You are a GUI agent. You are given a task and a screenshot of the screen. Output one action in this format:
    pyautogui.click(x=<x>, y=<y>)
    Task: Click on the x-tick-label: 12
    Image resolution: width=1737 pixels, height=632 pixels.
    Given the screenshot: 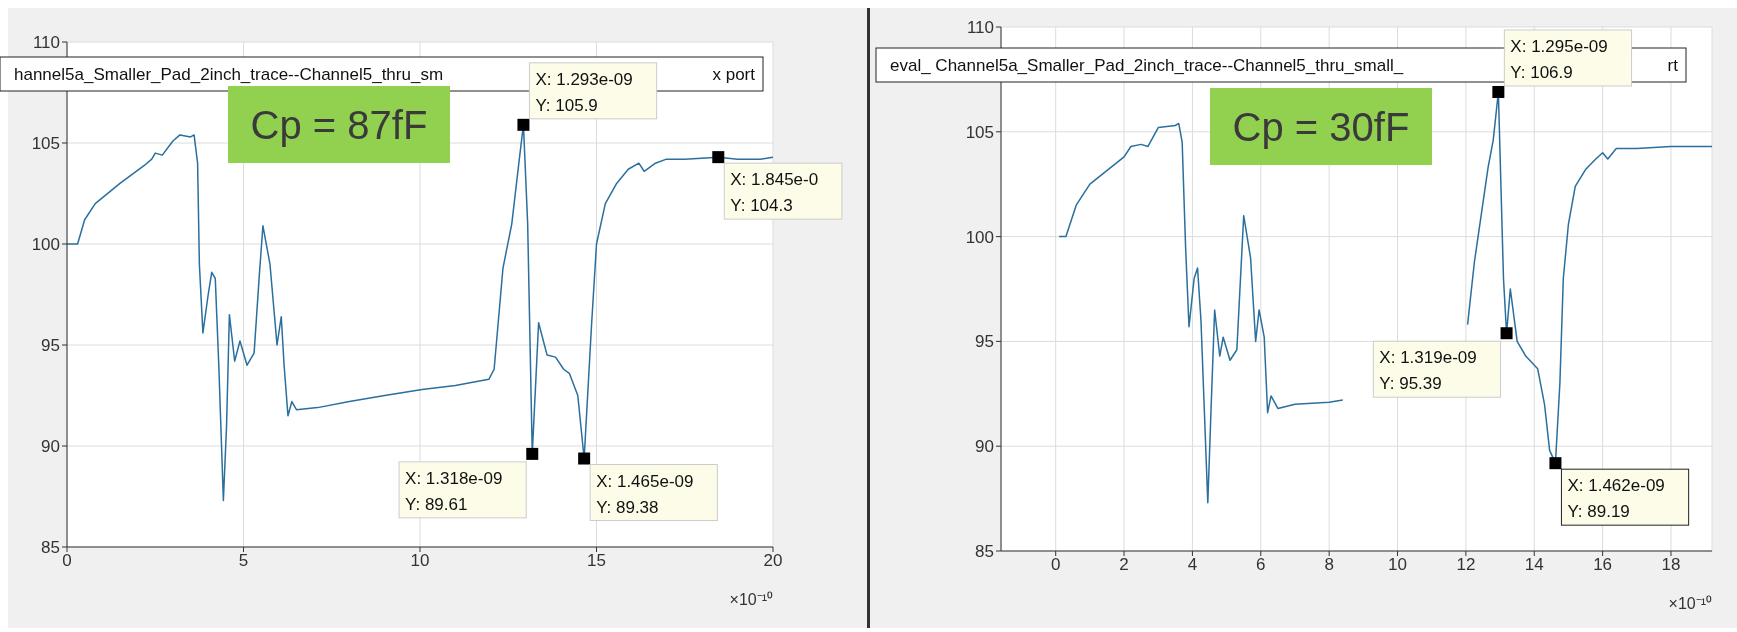 What is the action you would take?
    pyautogui.click(x=1466, y=565)
    